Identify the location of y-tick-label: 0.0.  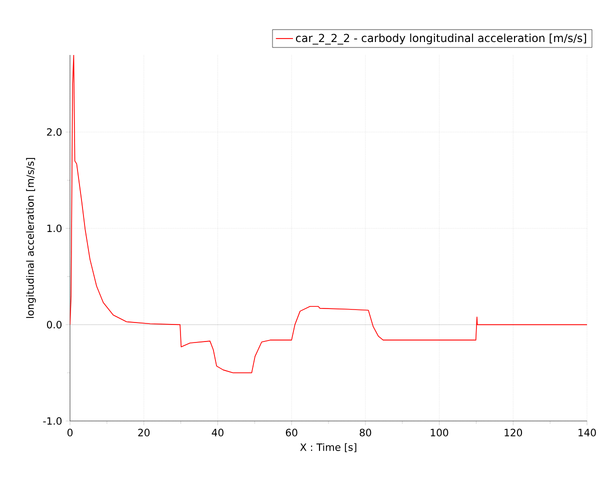
(54, 324).